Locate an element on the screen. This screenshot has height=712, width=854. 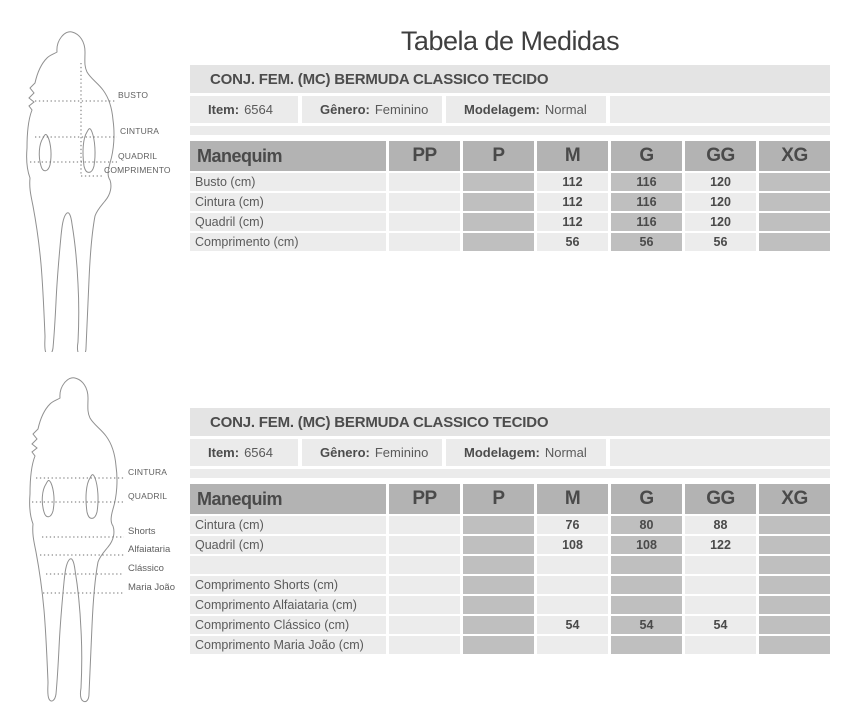
measure-row-label: Comprimento (cm) is located at coordinates (288, 242).